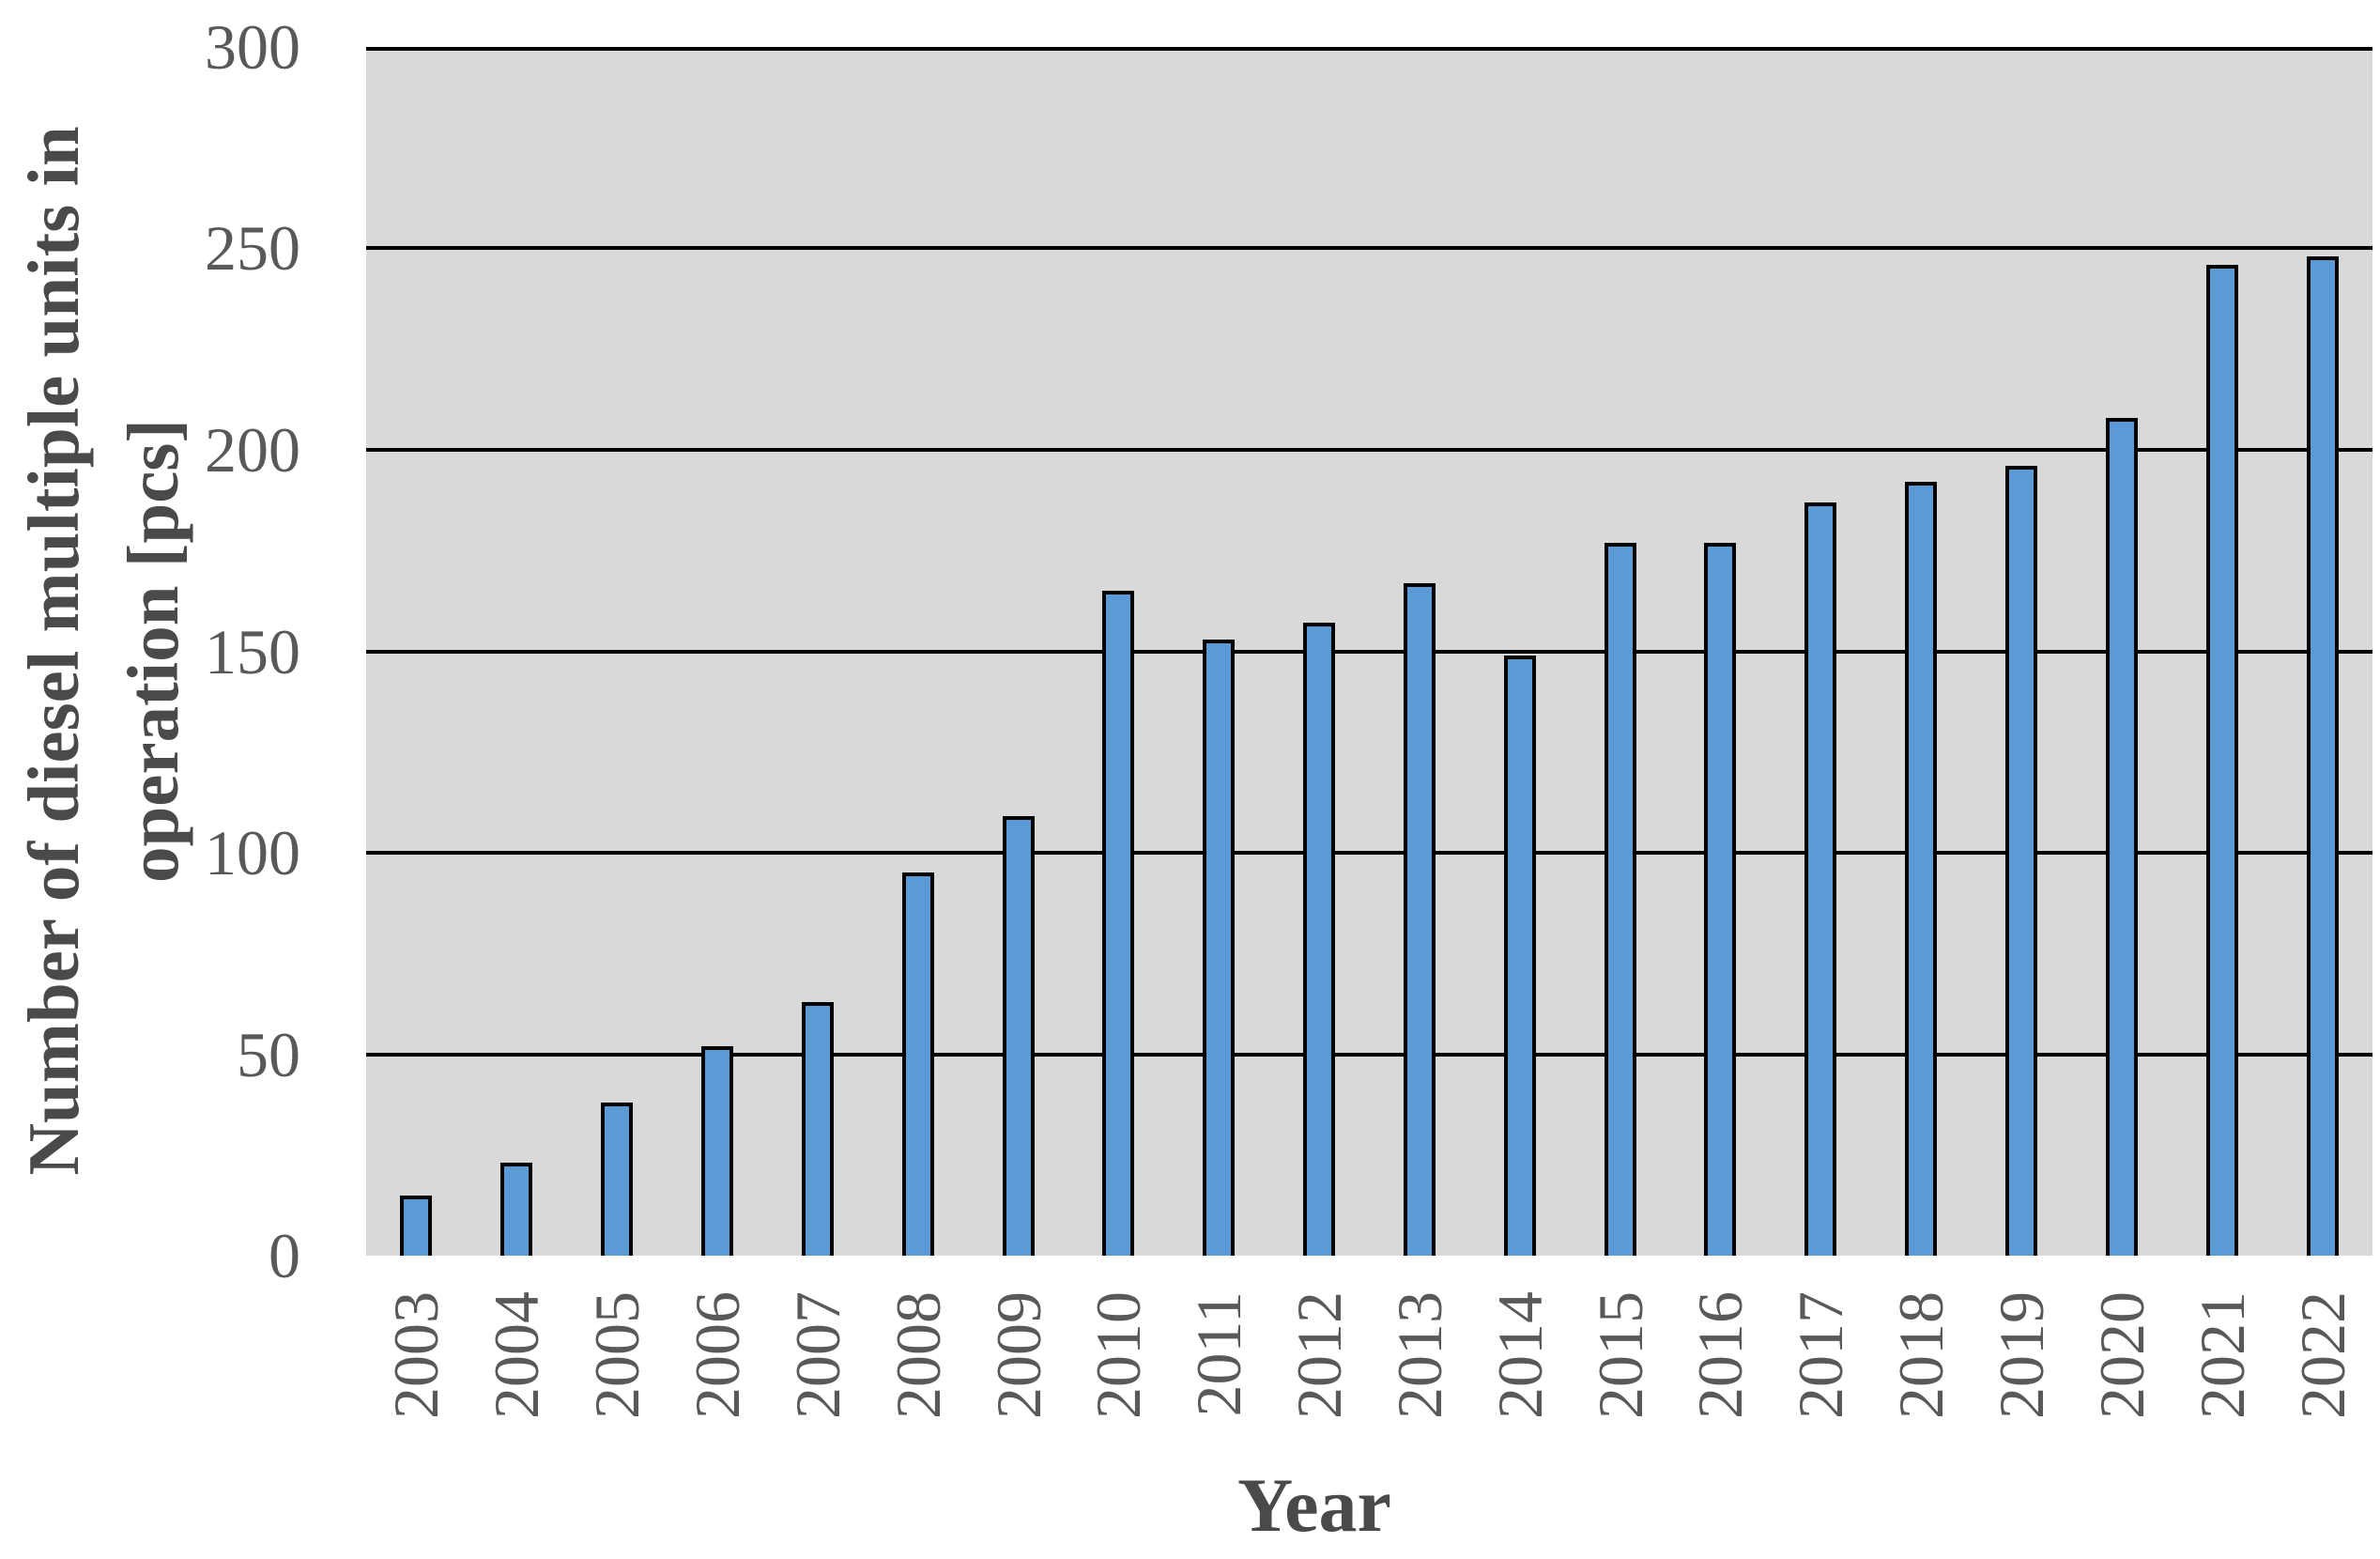 The width and height of the screenshot is (2380, 1559). I want to click on bar-2007, so click(818, 1129).